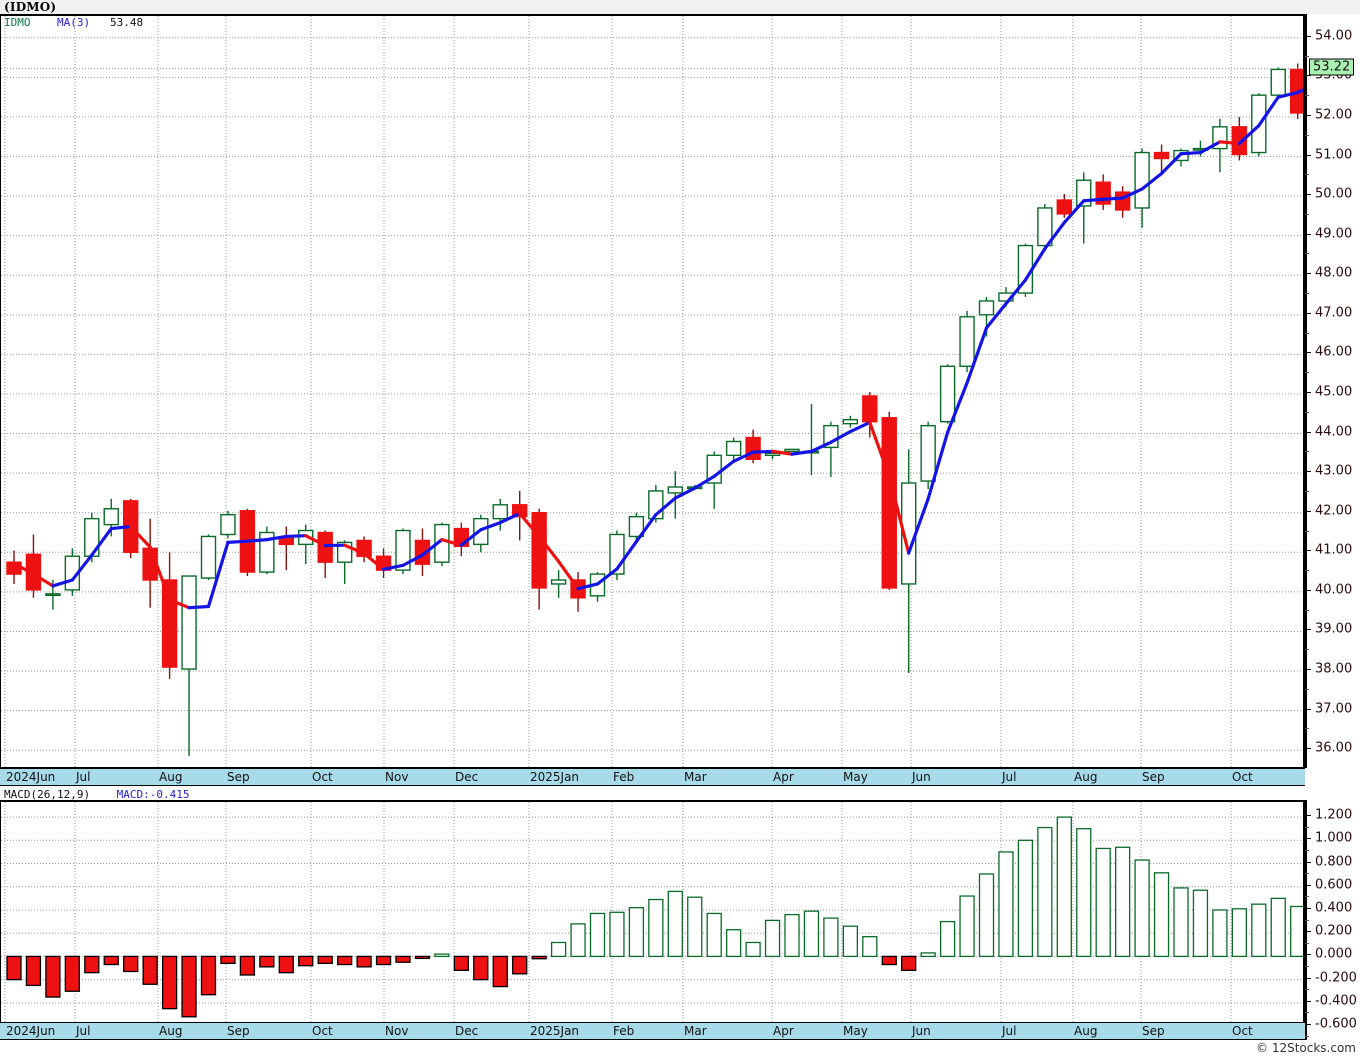 This screenshot has width=1360, height=1056. What do you see at coordinates (1334, 36) in the screenshot?
I see `price-axis-label: 54.00` at bounding box center [1334, 36].